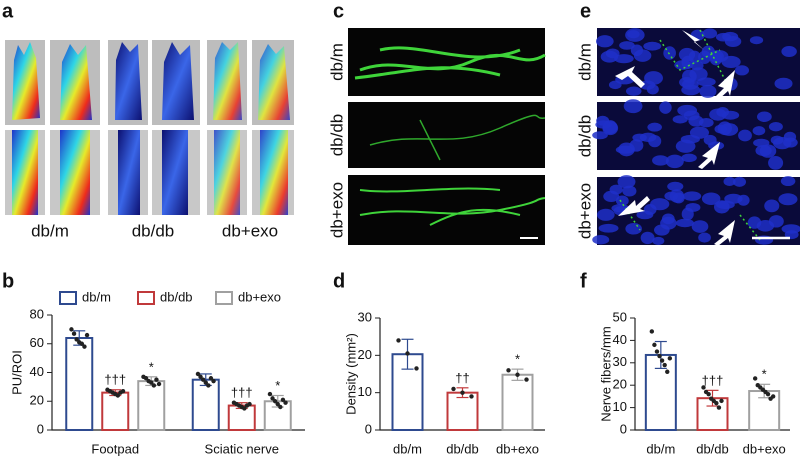 The width and height of the screenshot is (800, 476). I want to click on image-label: db+exo, so click(250, 230).